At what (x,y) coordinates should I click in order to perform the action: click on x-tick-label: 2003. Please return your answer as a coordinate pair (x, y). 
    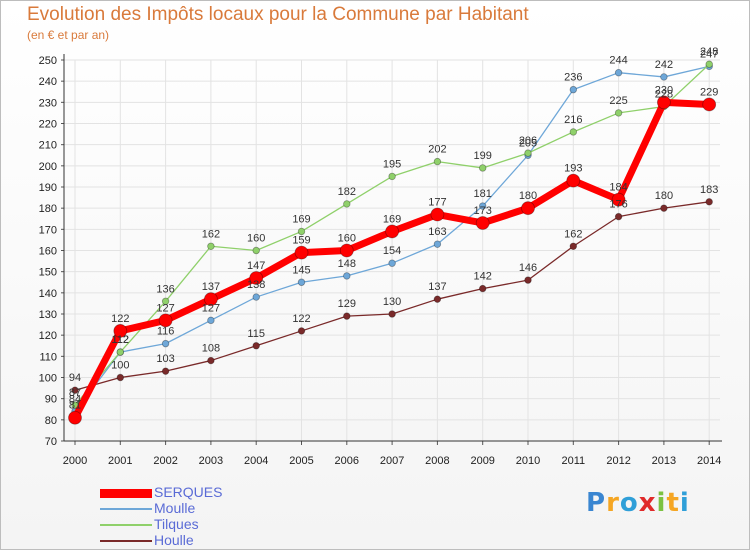
    Looking at the image, I should click on (211, 461).